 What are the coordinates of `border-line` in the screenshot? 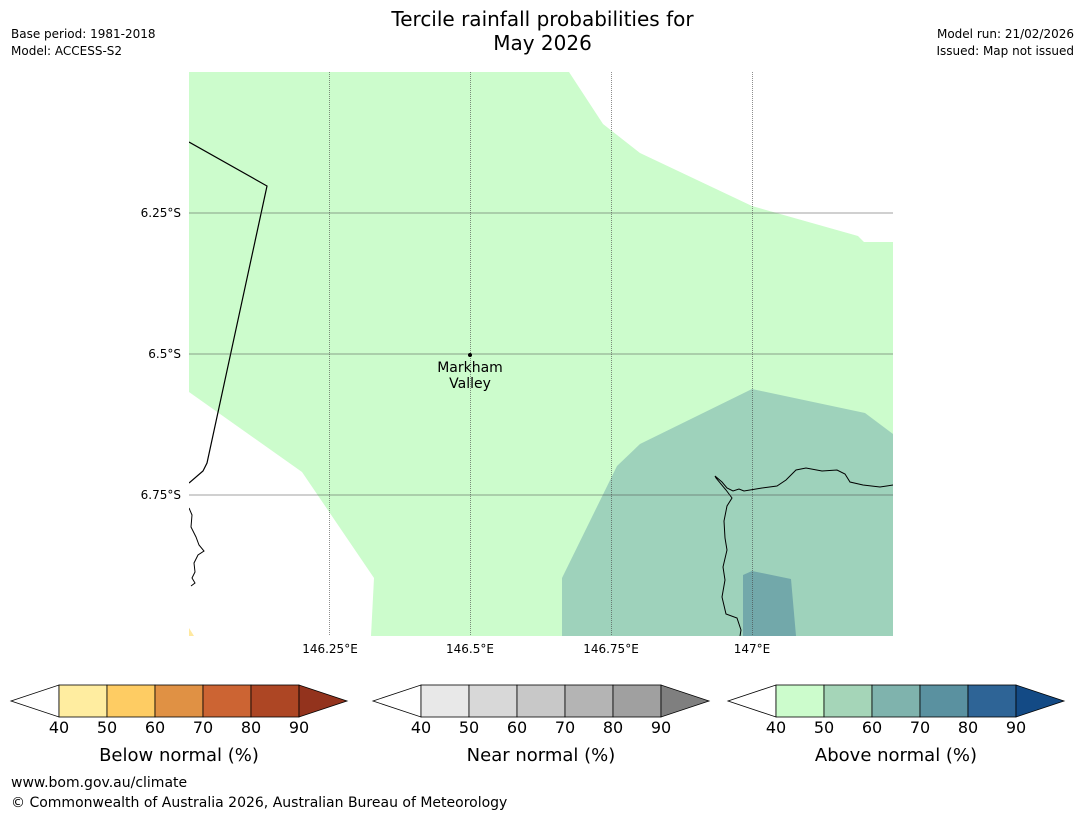 It's located at (228, 312).